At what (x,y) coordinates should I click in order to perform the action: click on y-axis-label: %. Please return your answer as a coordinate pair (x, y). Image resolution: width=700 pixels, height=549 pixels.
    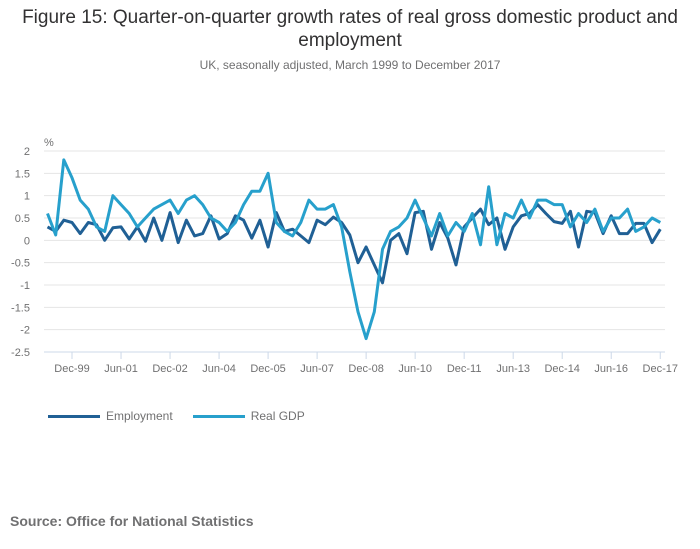
    Looking at the image, I should click on (49, 143).